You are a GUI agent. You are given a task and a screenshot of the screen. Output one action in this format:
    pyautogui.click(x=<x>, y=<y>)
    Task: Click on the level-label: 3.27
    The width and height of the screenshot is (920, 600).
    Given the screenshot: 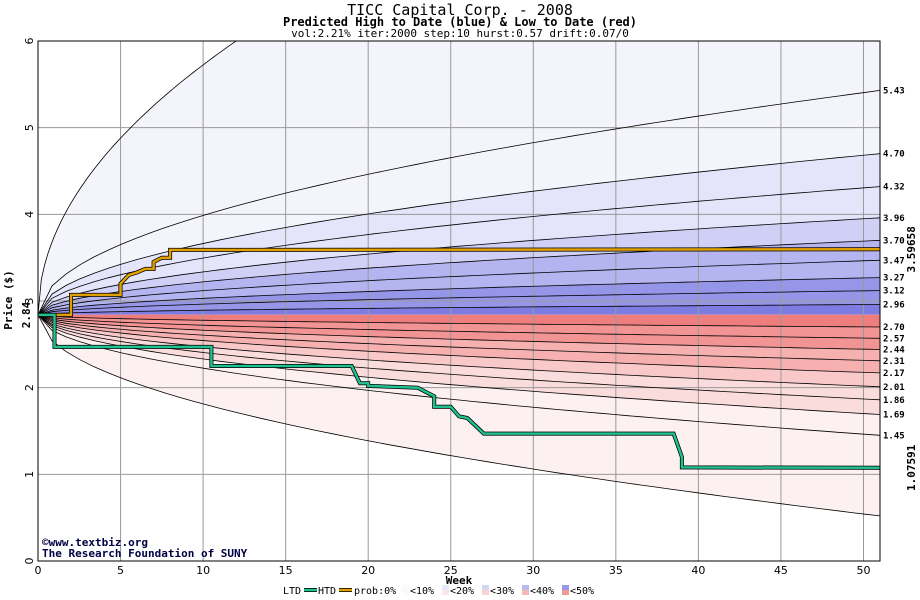 What is the action you would take?
    pyautogui.click(x=894, y=279)
    